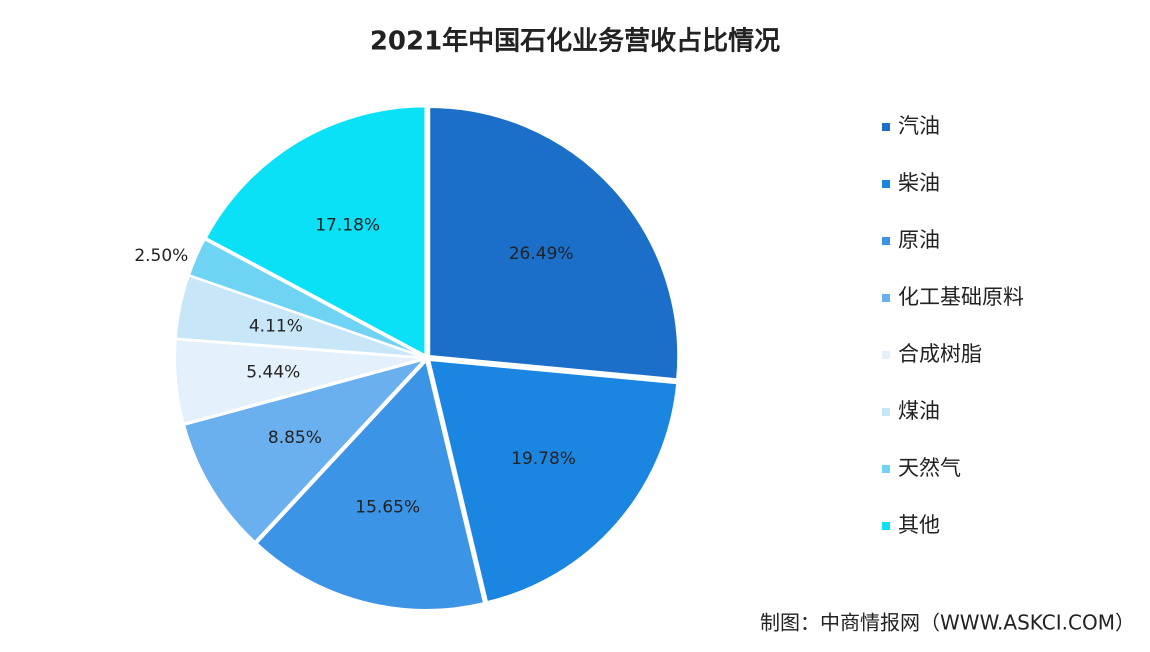 The height and width of the screenshot is (652, 1150). What do you see at coordinates (347, 226) in the screenshot?
I see `data-label: 17.18%` at bounding box center [347, 226].